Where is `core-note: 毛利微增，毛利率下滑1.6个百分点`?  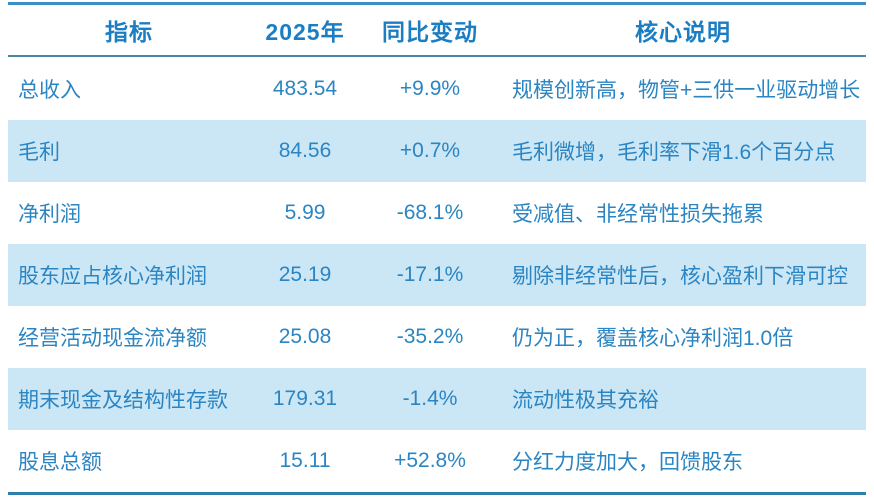 core-note: 毛利微增，毛利率下滑1.6个百分点 is located at coordinates (674, 152).